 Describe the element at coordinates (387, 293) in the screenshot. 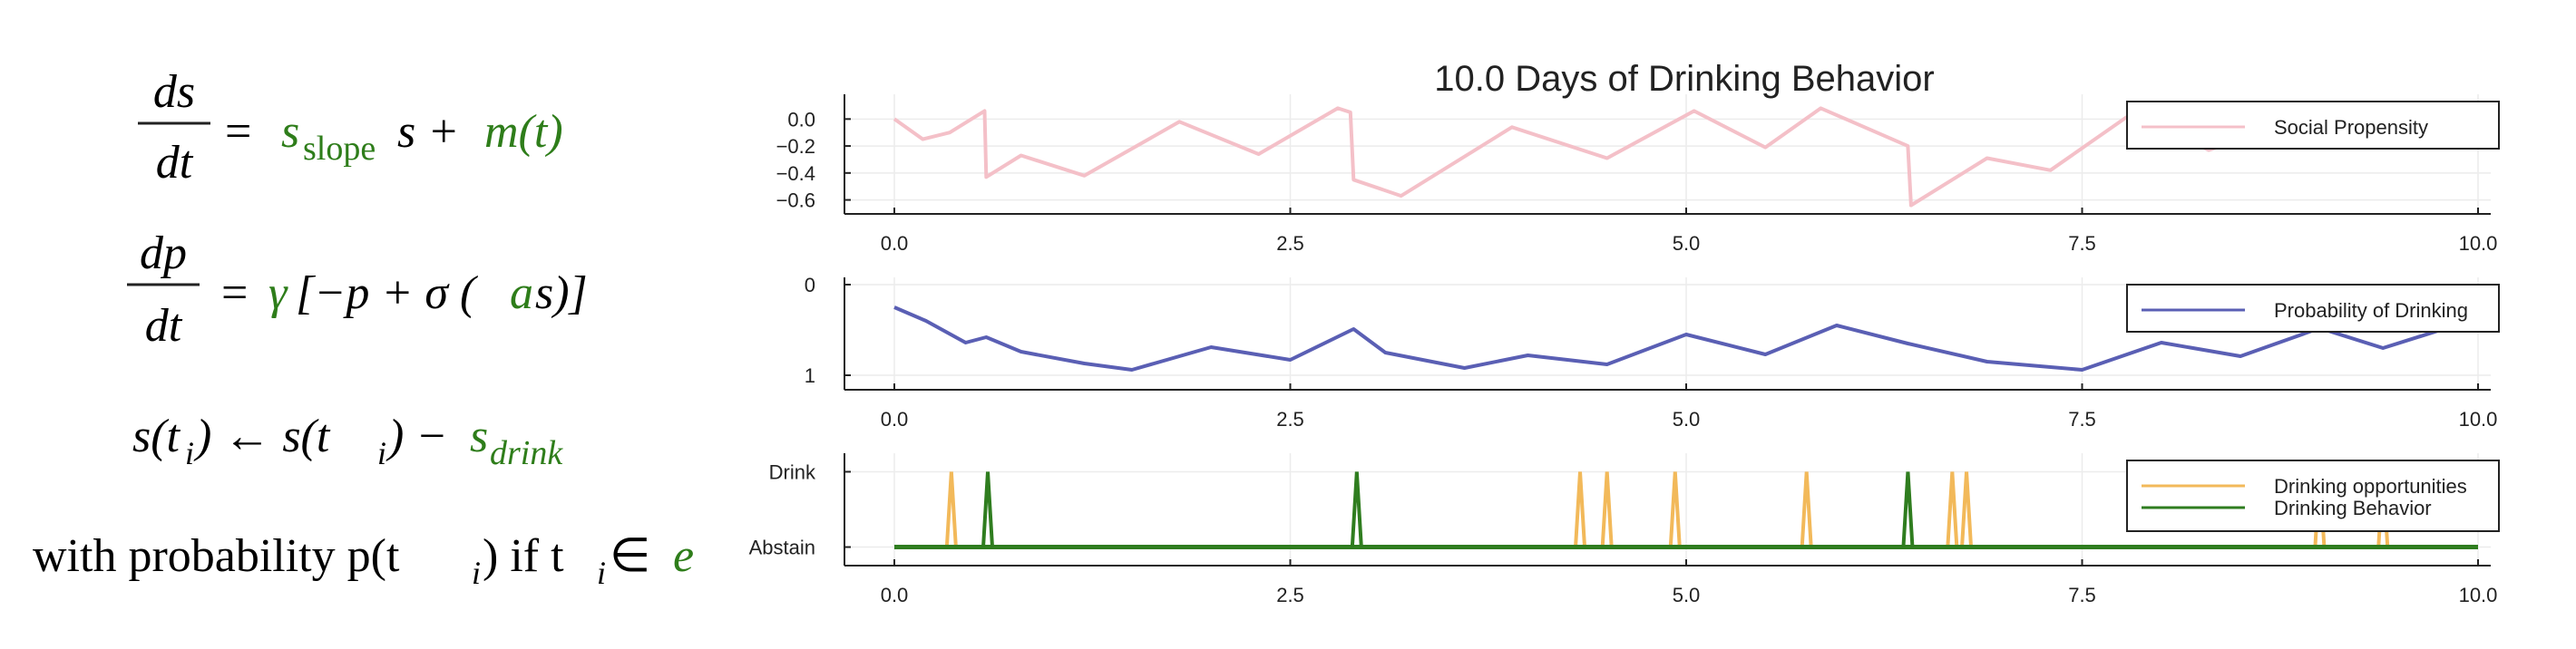

I see `eq2-mid-a: [−p + σ (` at that location.